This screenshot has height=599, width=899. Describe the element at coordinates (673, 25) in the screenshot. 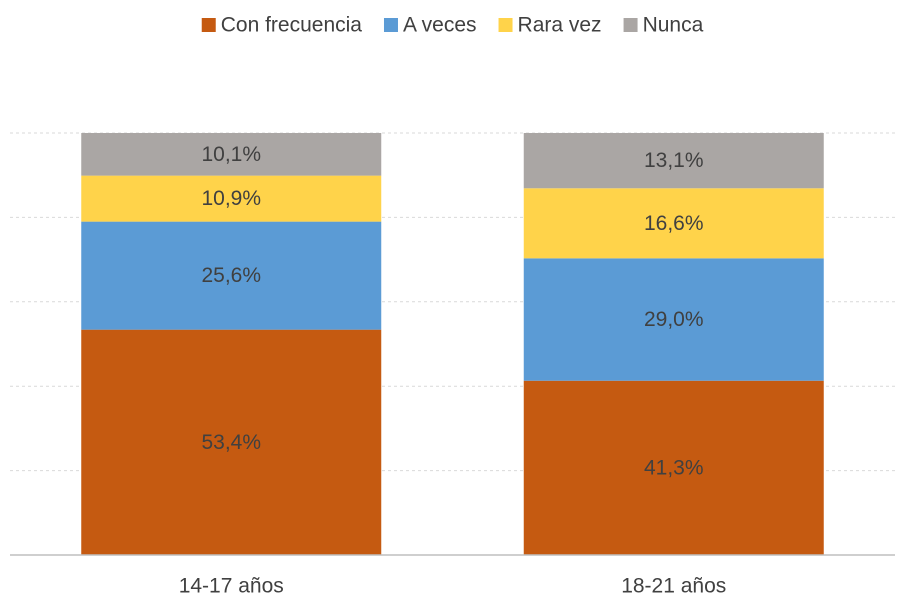

I see `legend-label: Nunca` at that location.